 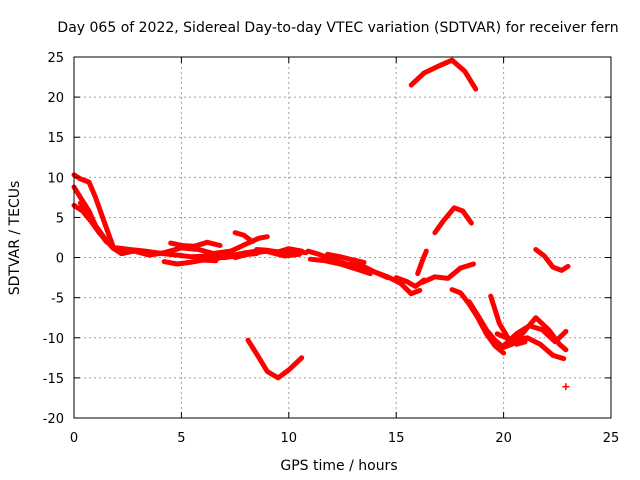 What do you see at coordinates (503, 438) in the screenshot?
I see `x-tick-label: 20` at bounding box center [503, 438].